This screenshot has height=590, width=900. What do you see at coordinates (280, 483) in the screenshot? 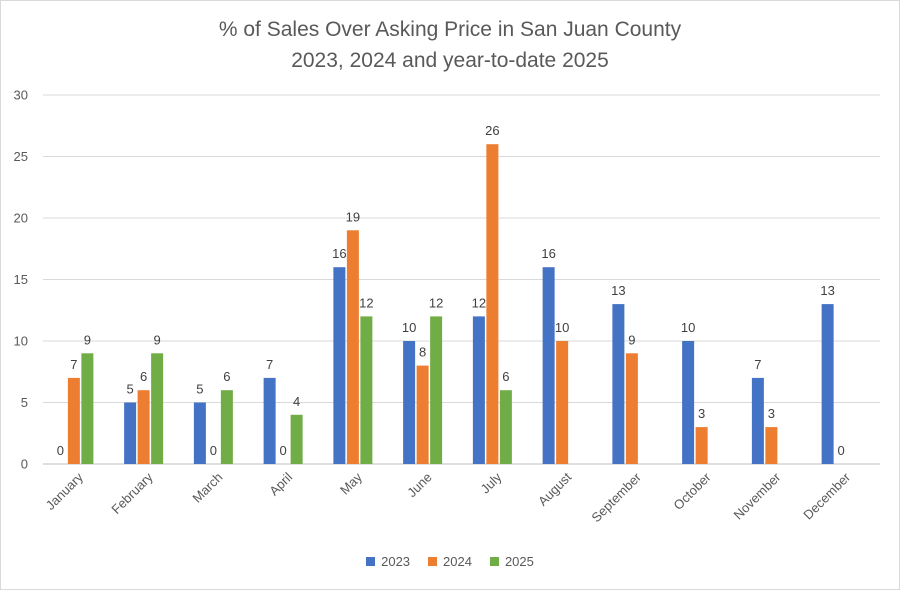
I see `x-tick-label: April` at bounding box center [280, 483].